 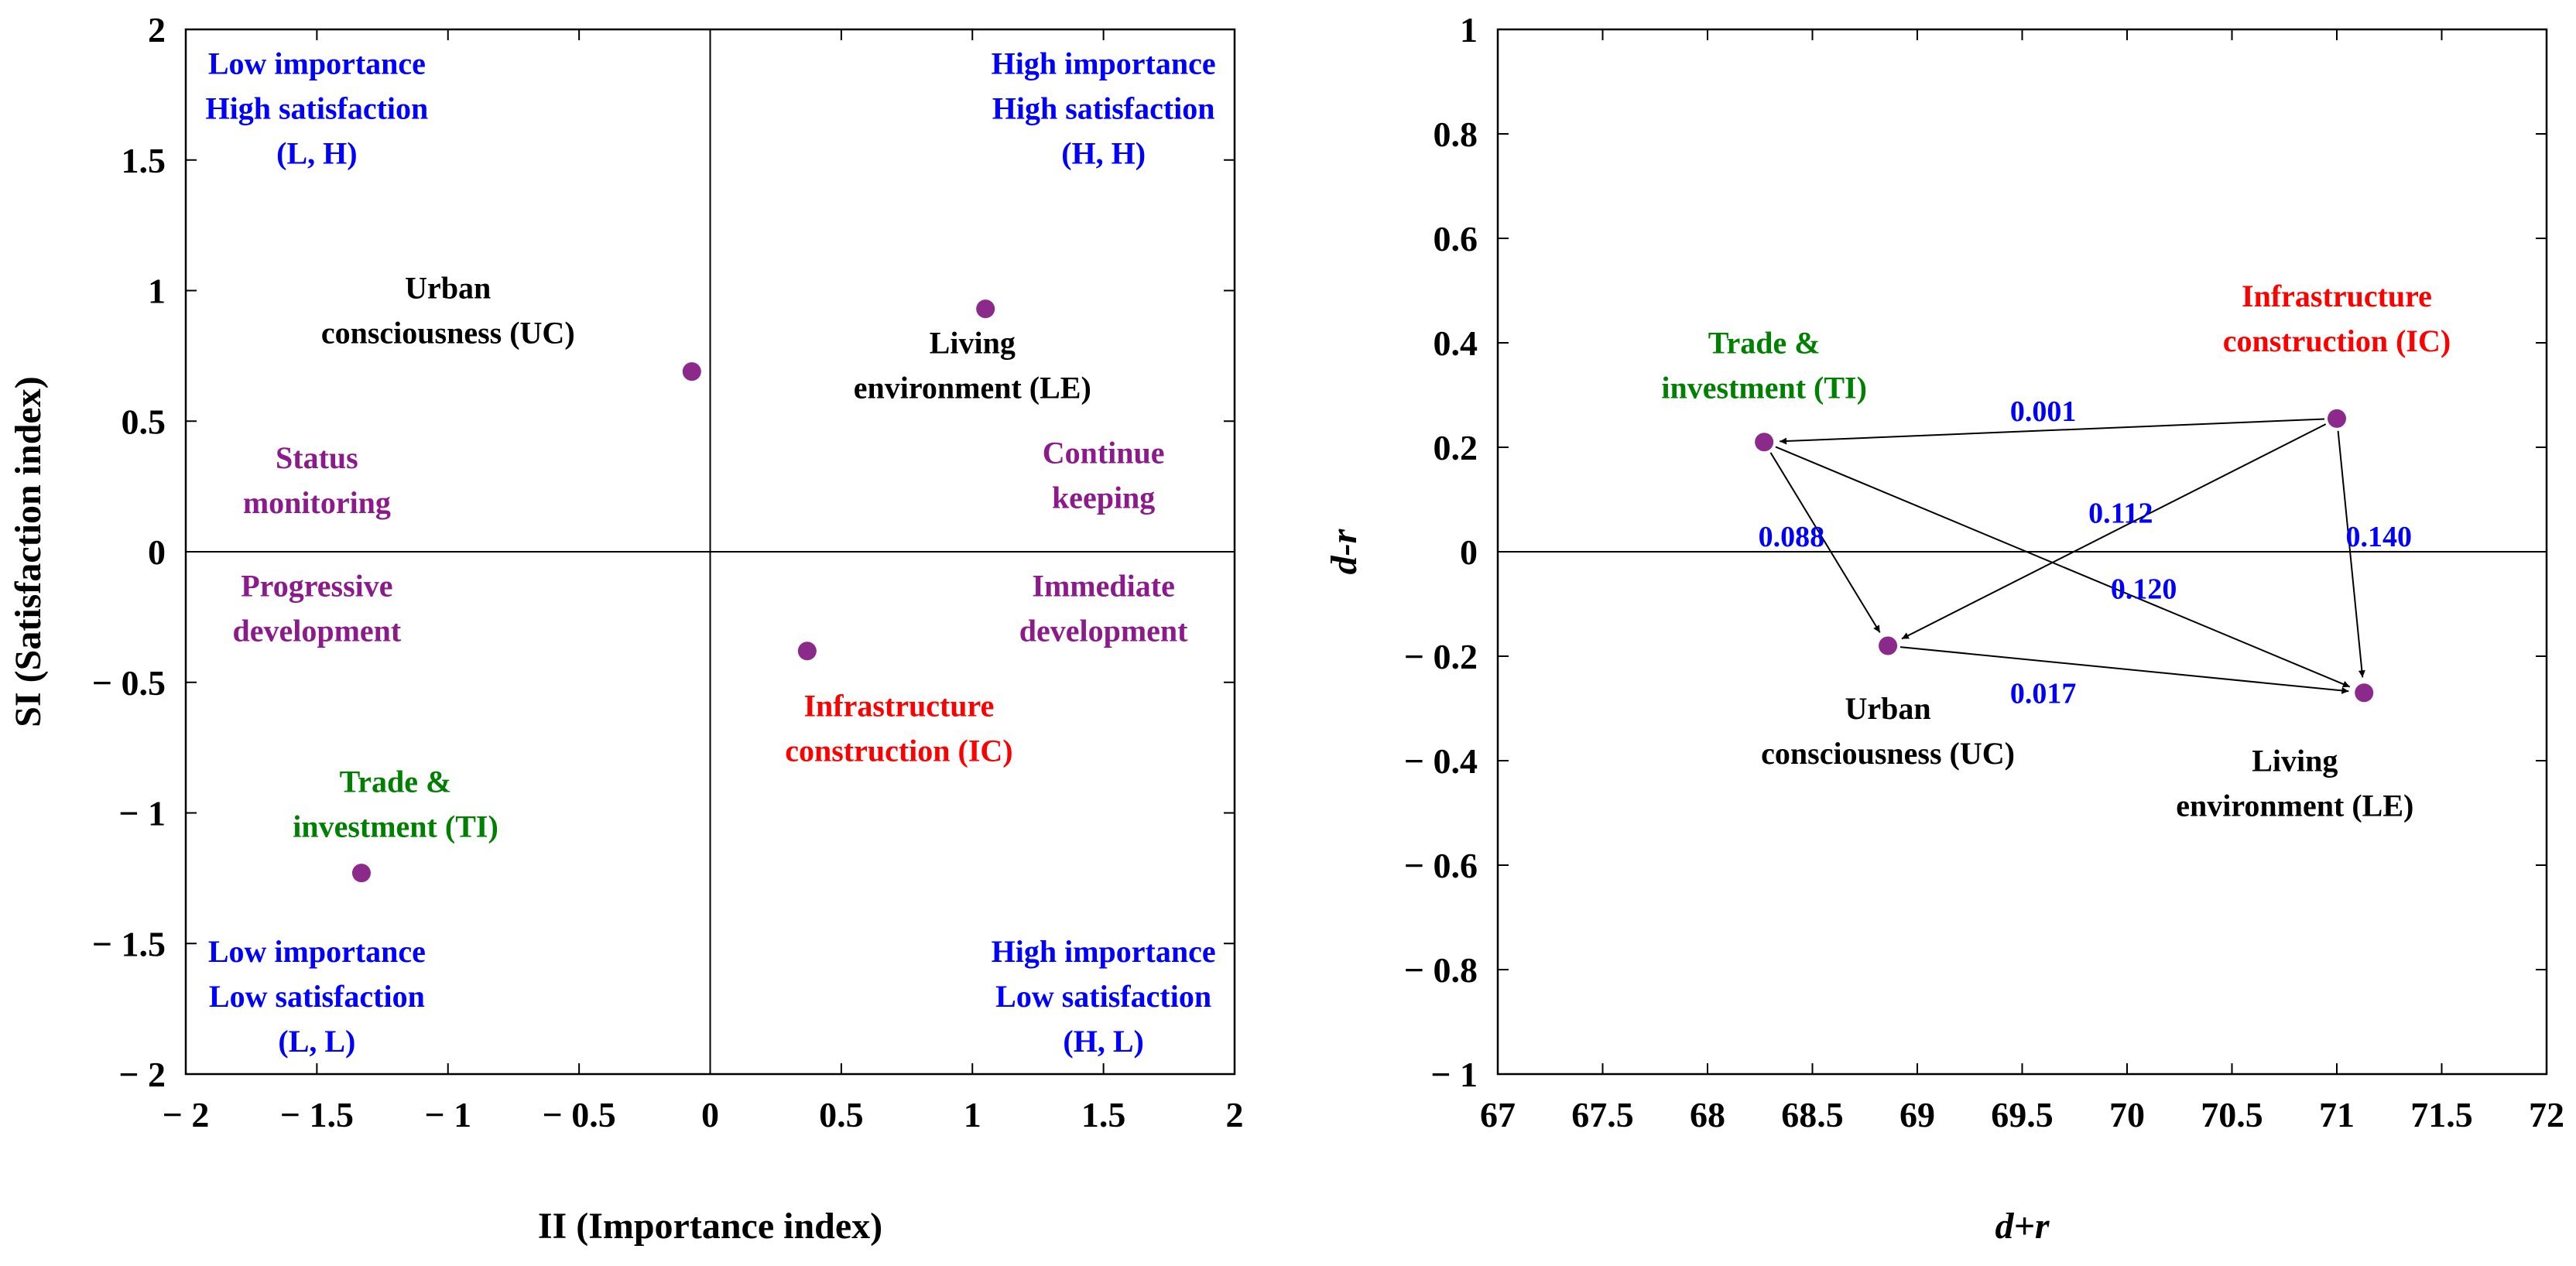 I want to click on x-tick-label: 67, so click(x=1498, y=1114).